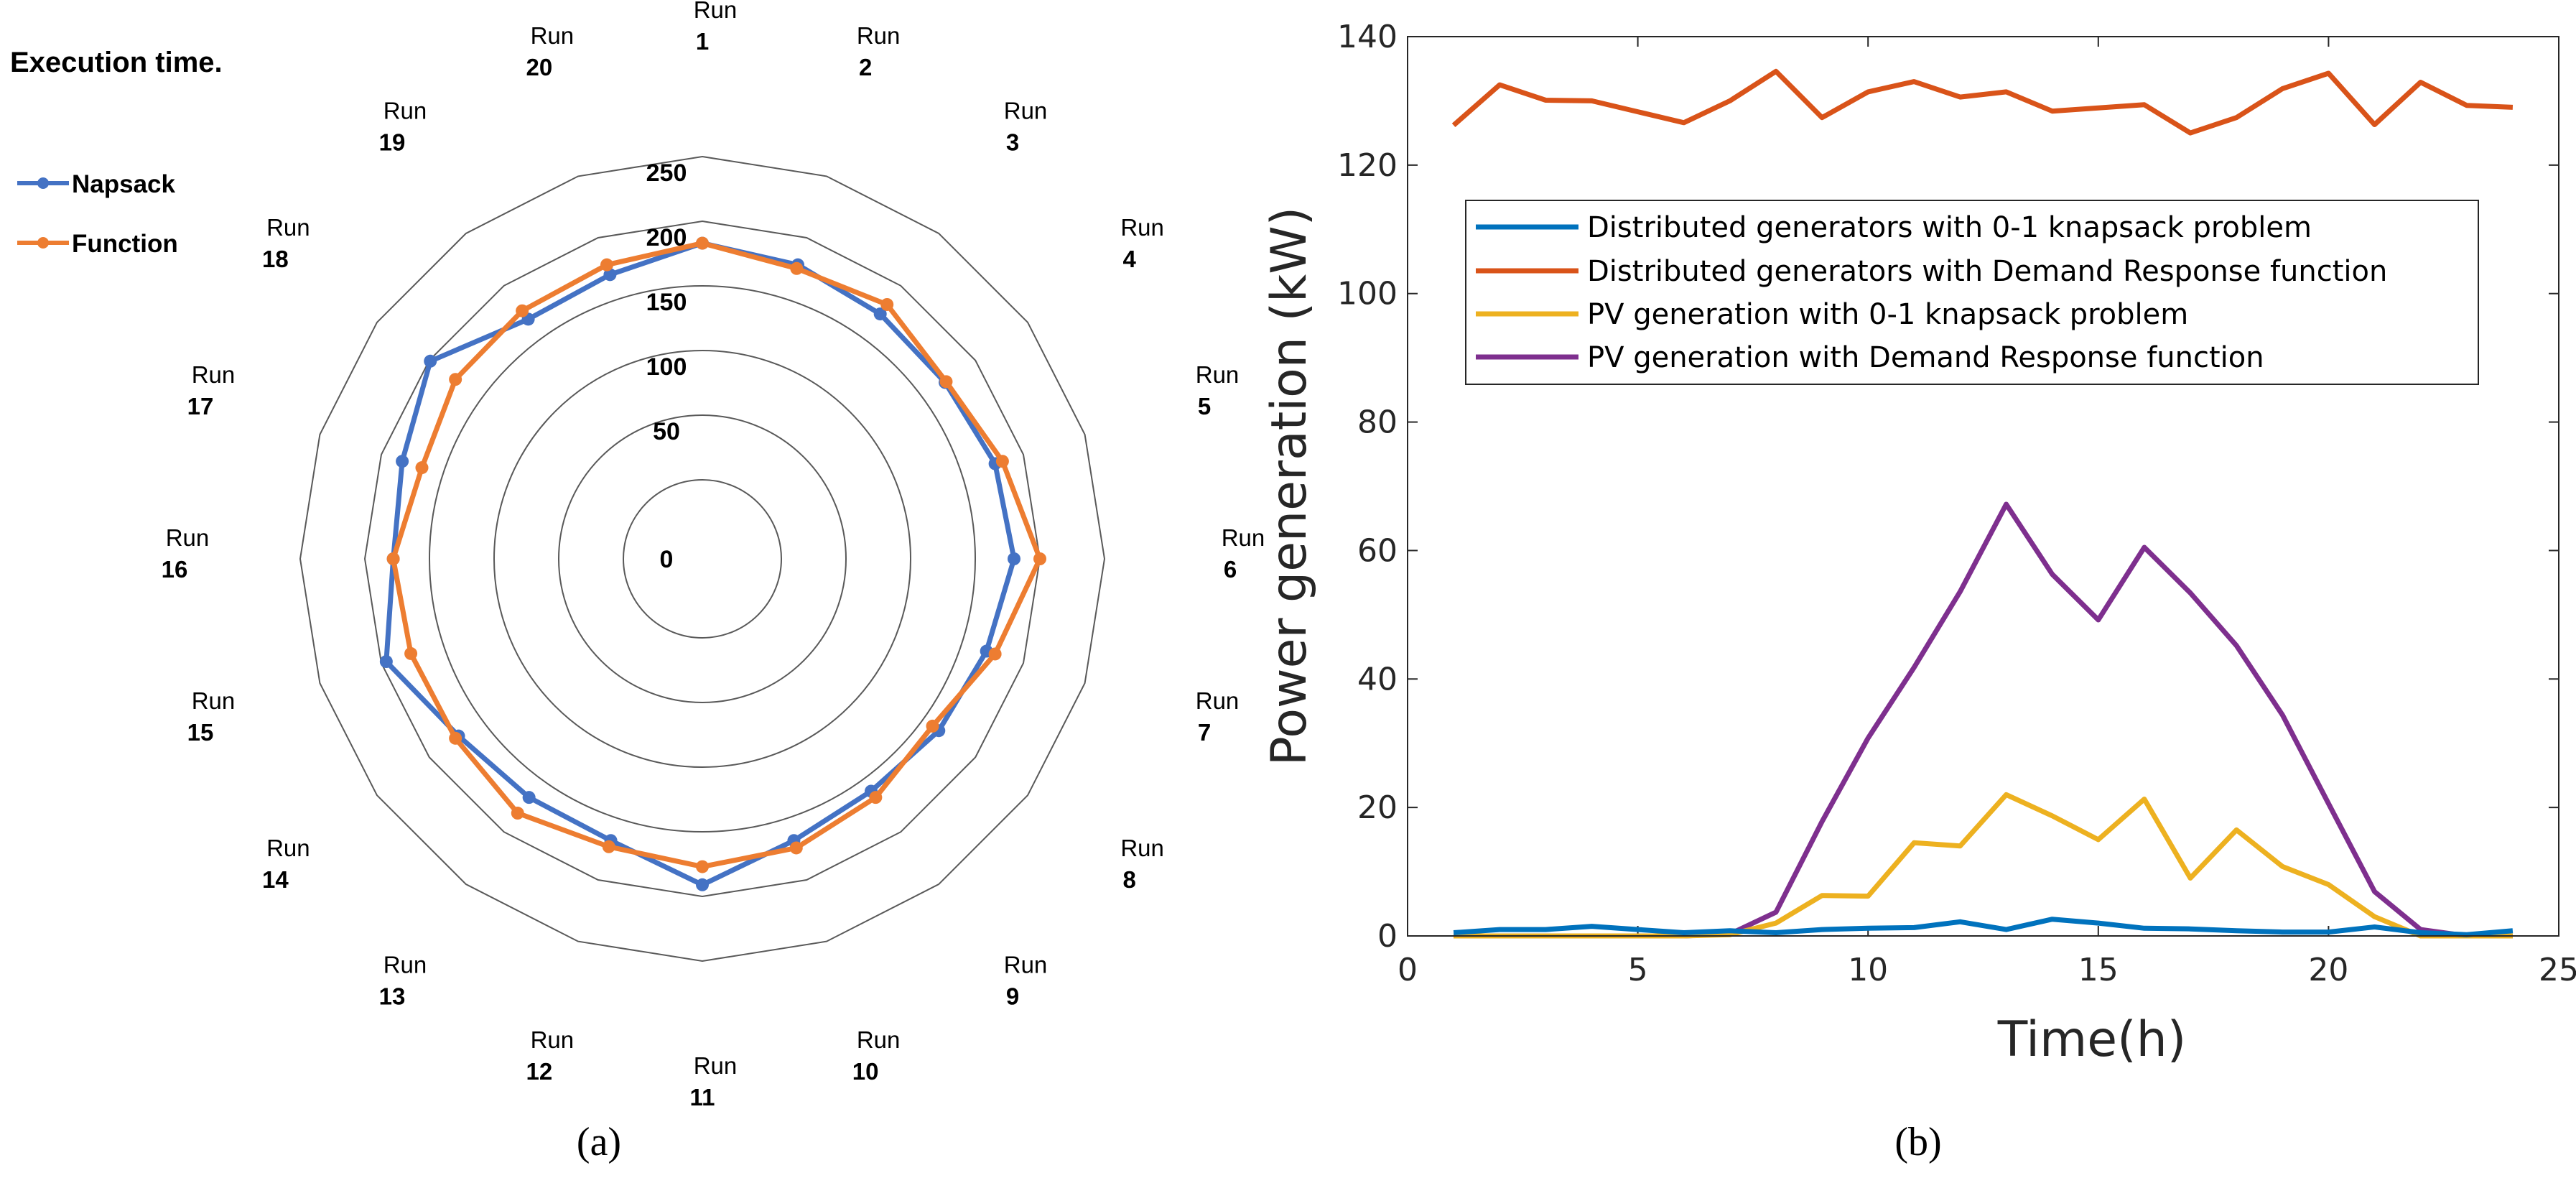  What do you see at coordinates (1917, 1142) in the screenshot?
I see `panel-label-b: (b)` at bounding box center [1917, 1142].